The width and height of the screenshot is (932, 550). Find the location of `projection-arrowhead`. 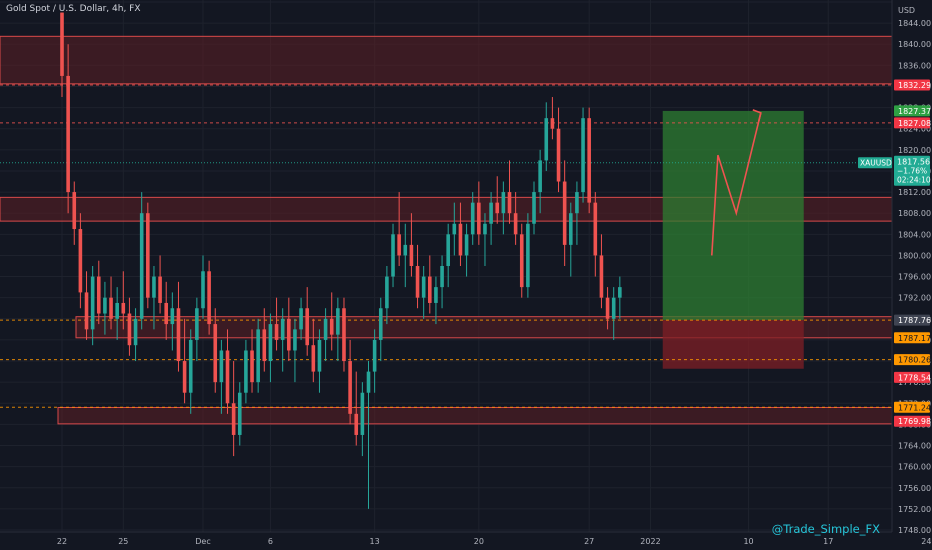

projection-arrowhead is located at coordinates (757, 115).